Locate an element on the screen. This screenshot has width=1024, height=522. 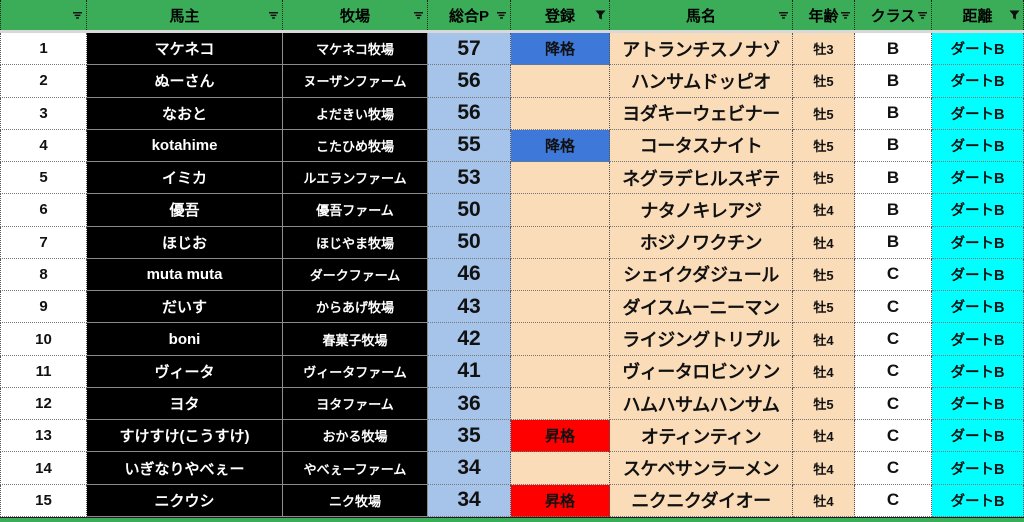
cell-horse-name: ライジングトリプル is located at coordinates (701, 339).